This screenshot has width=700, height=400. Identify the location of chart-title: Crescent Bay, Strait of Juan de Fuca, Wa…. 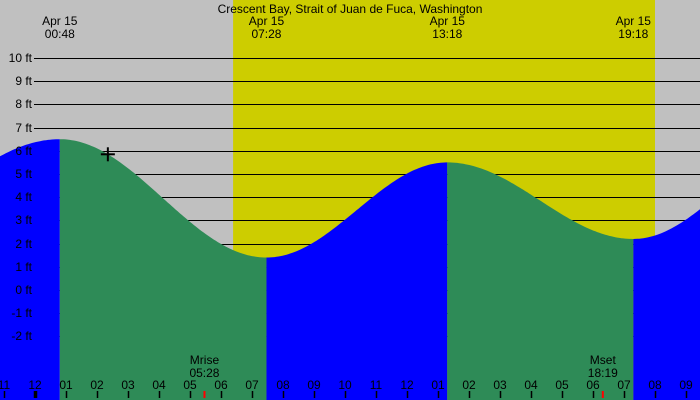
(350, 9).